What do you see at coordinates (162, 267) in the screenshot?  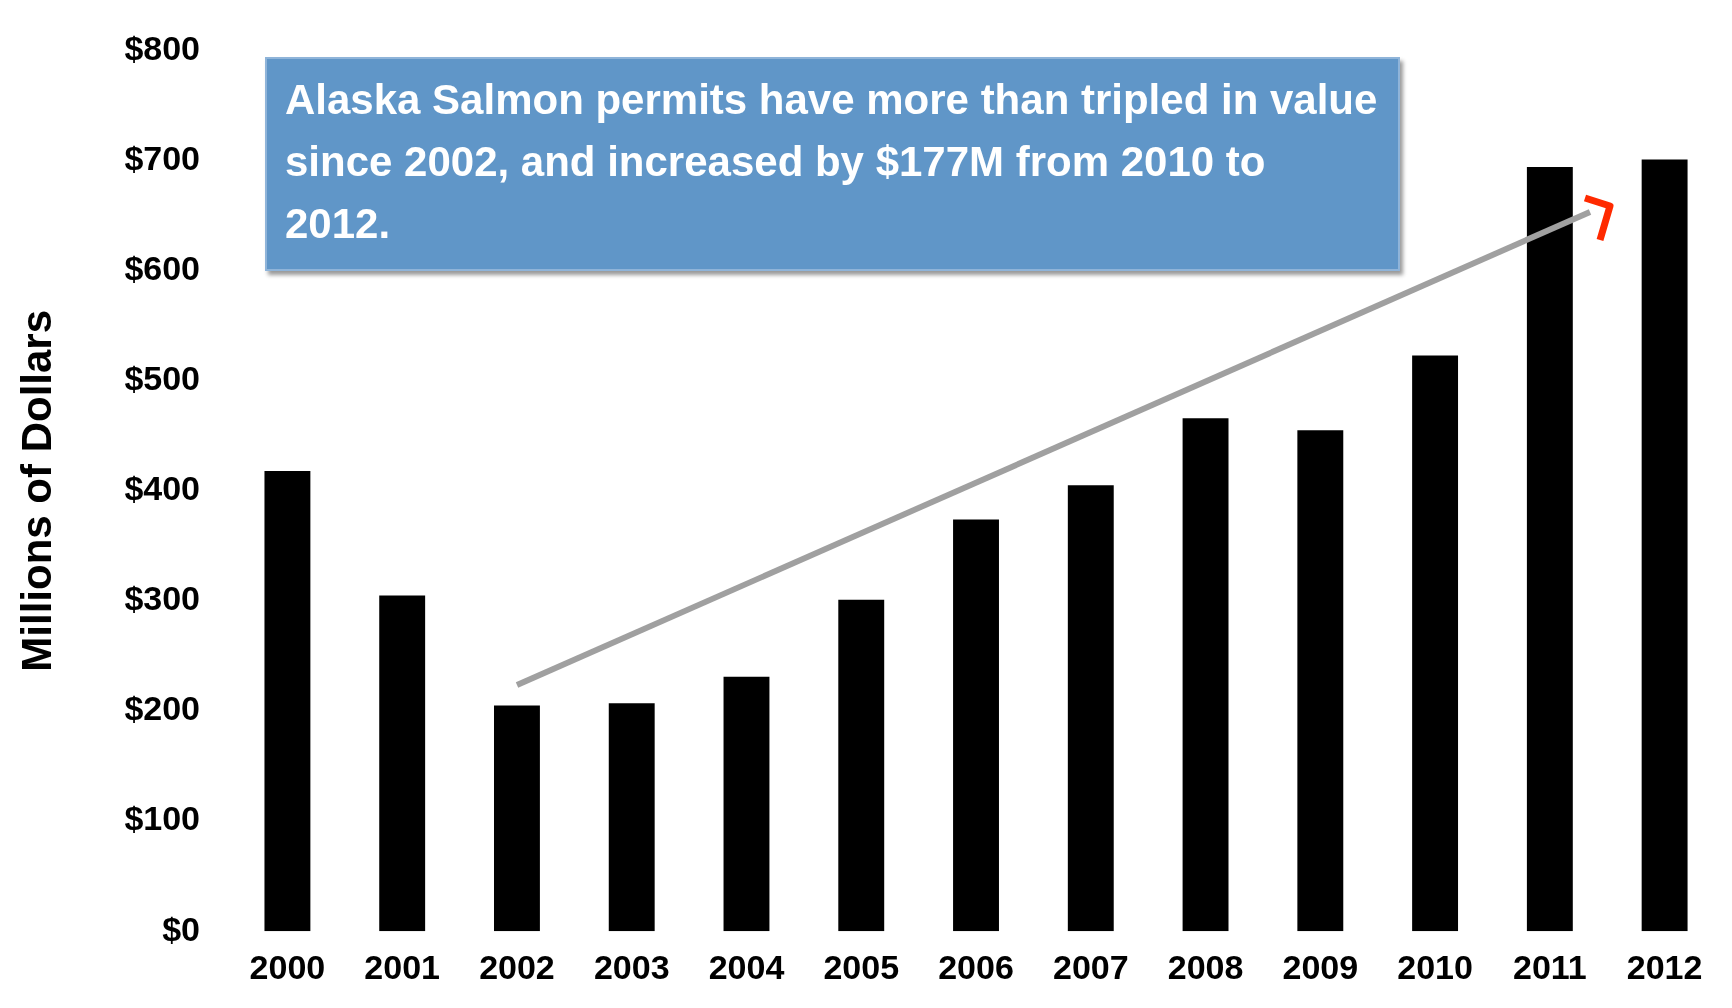 I see `y-tick-label: $600` at bounding box center [162, 267].